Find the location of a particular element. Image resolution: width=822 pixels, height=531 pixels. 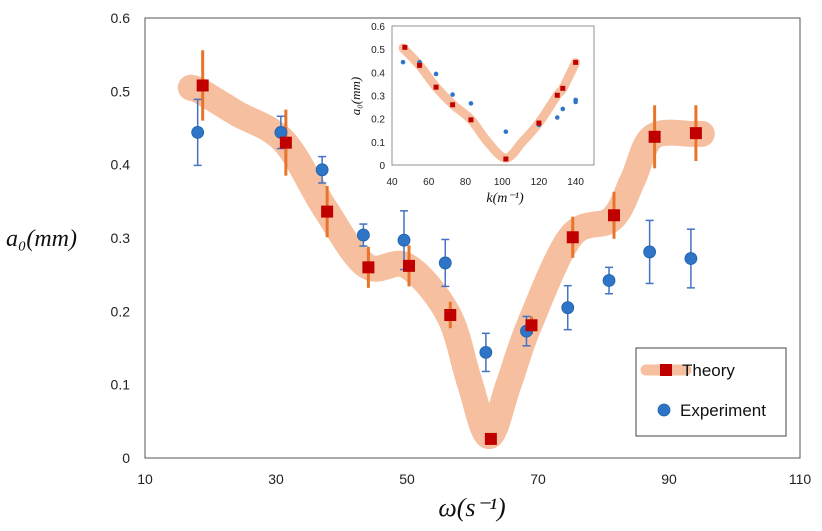

x-tick-label: 10 is located at coordinates (145, 479).